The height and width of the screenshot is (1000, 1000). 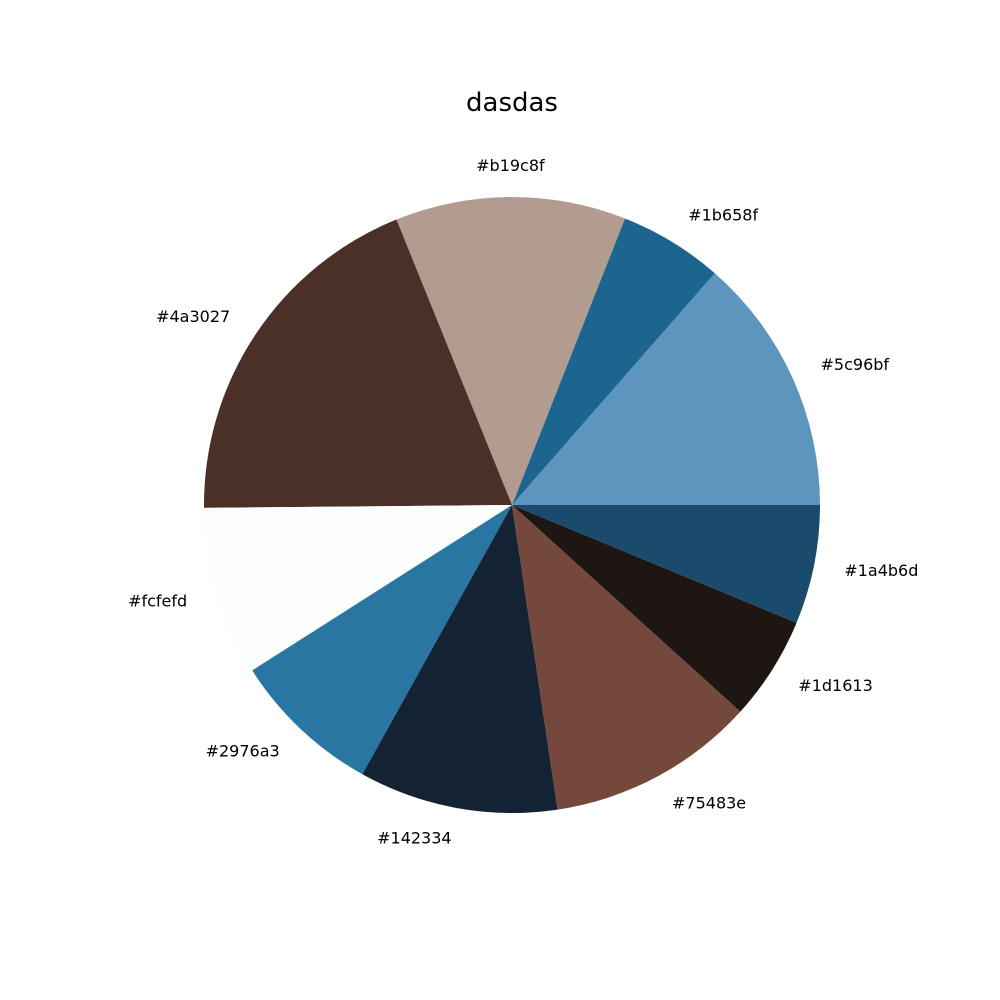 What do you see at coordinates (723, 215) in the screenshot?
I see `pie-slice-label-1: #1b658f` at bounding box center [723, 215].